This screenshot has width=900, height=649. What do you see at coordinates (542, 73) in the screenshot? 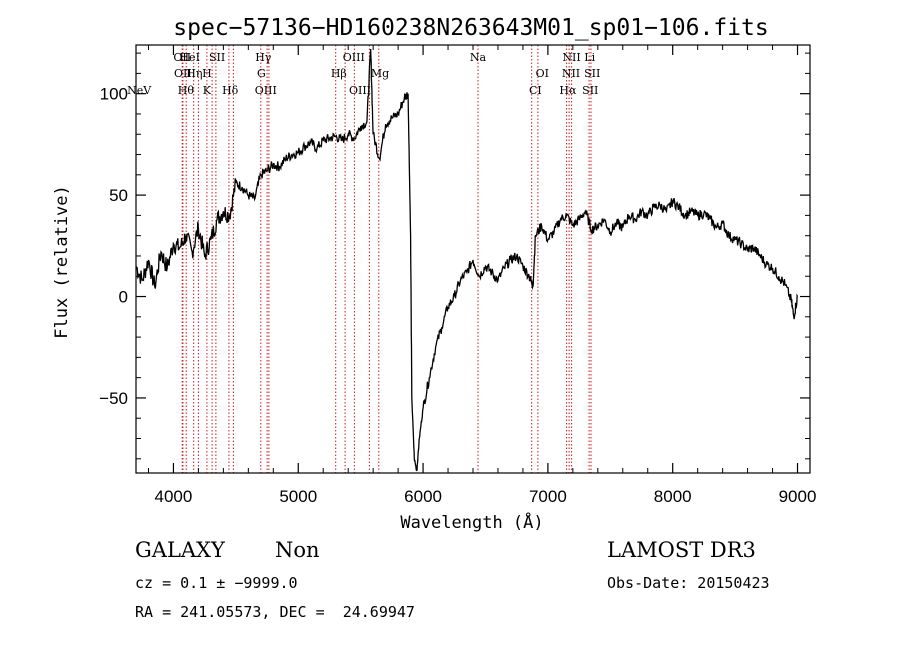
I see `spectral-line-label: OI` at bounding box center [542, 73].